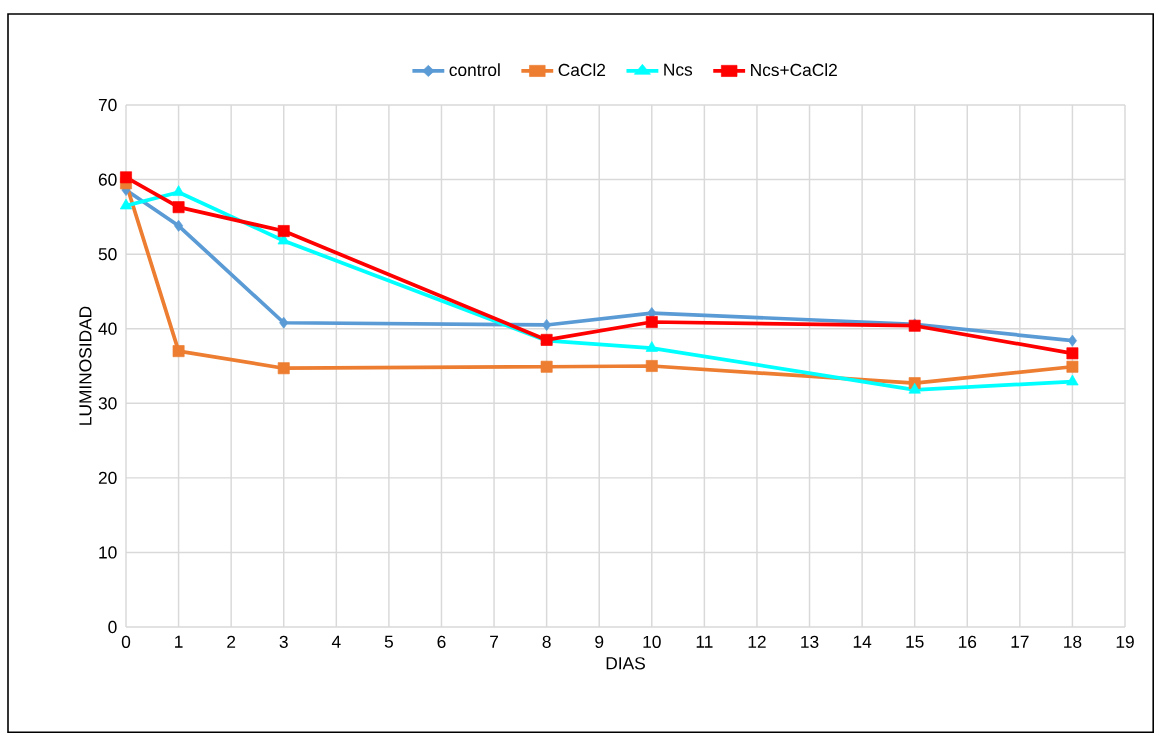  What do you see at coordinates (283, 641) in the screenshot?
I see `x-tick-label: 3` at bounding box center [283, 641].